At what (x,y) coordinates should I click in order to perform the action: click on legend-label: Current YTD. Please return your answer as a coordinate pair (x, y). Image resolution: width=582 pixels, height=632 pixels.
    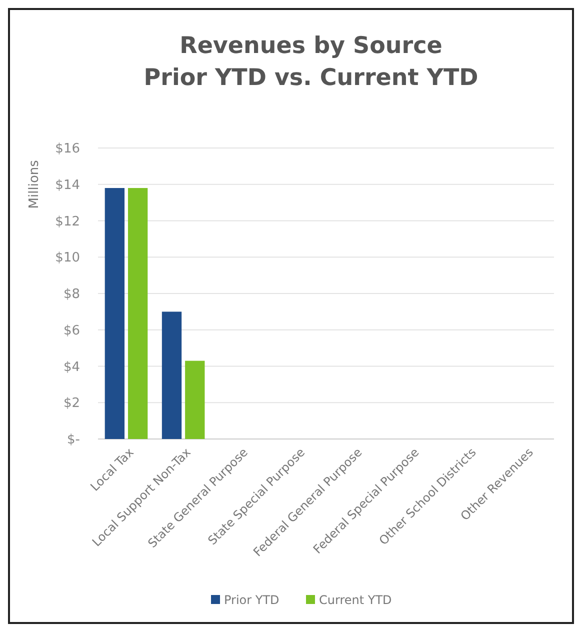
    Looking at the image, I should click on (355, 600).